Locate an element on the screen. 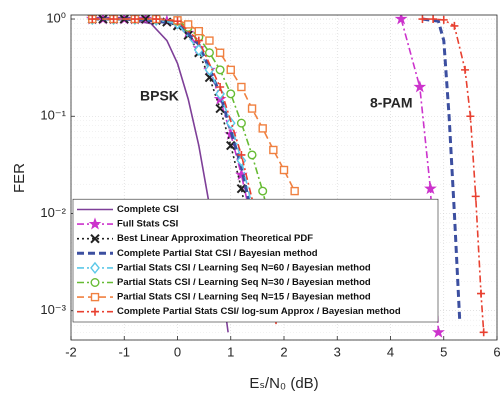  x-tick-label: 1 is located at coordinates (230, 351).